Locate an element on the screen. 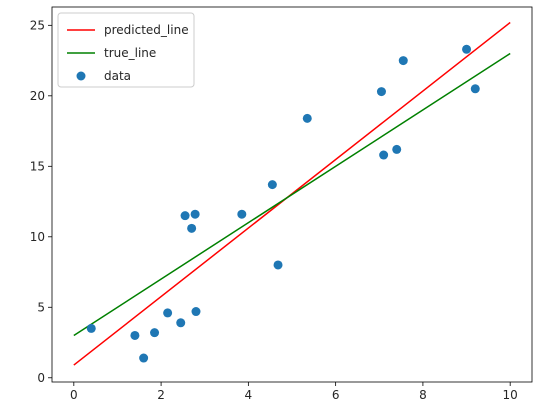  y-tick-label: 15 is located at coordinates (37, 166).